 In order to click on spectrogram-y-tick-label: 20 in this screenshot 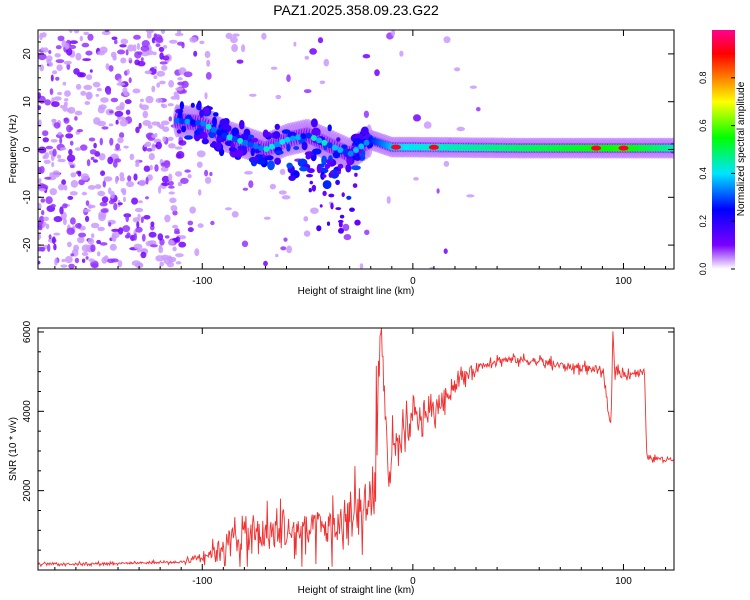, I will do `click(27, 54)`.